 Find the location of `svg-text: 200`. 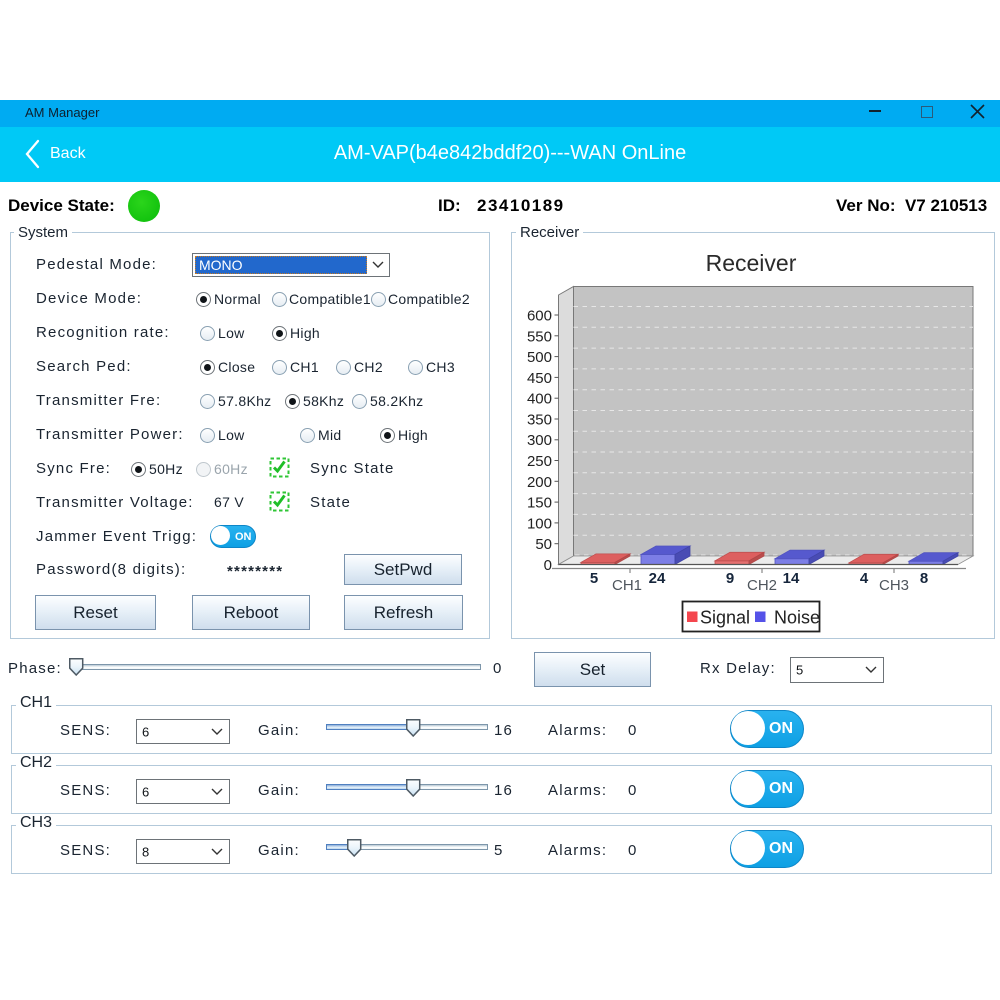

svg-text: 200 is located at coordinates (539, 482).